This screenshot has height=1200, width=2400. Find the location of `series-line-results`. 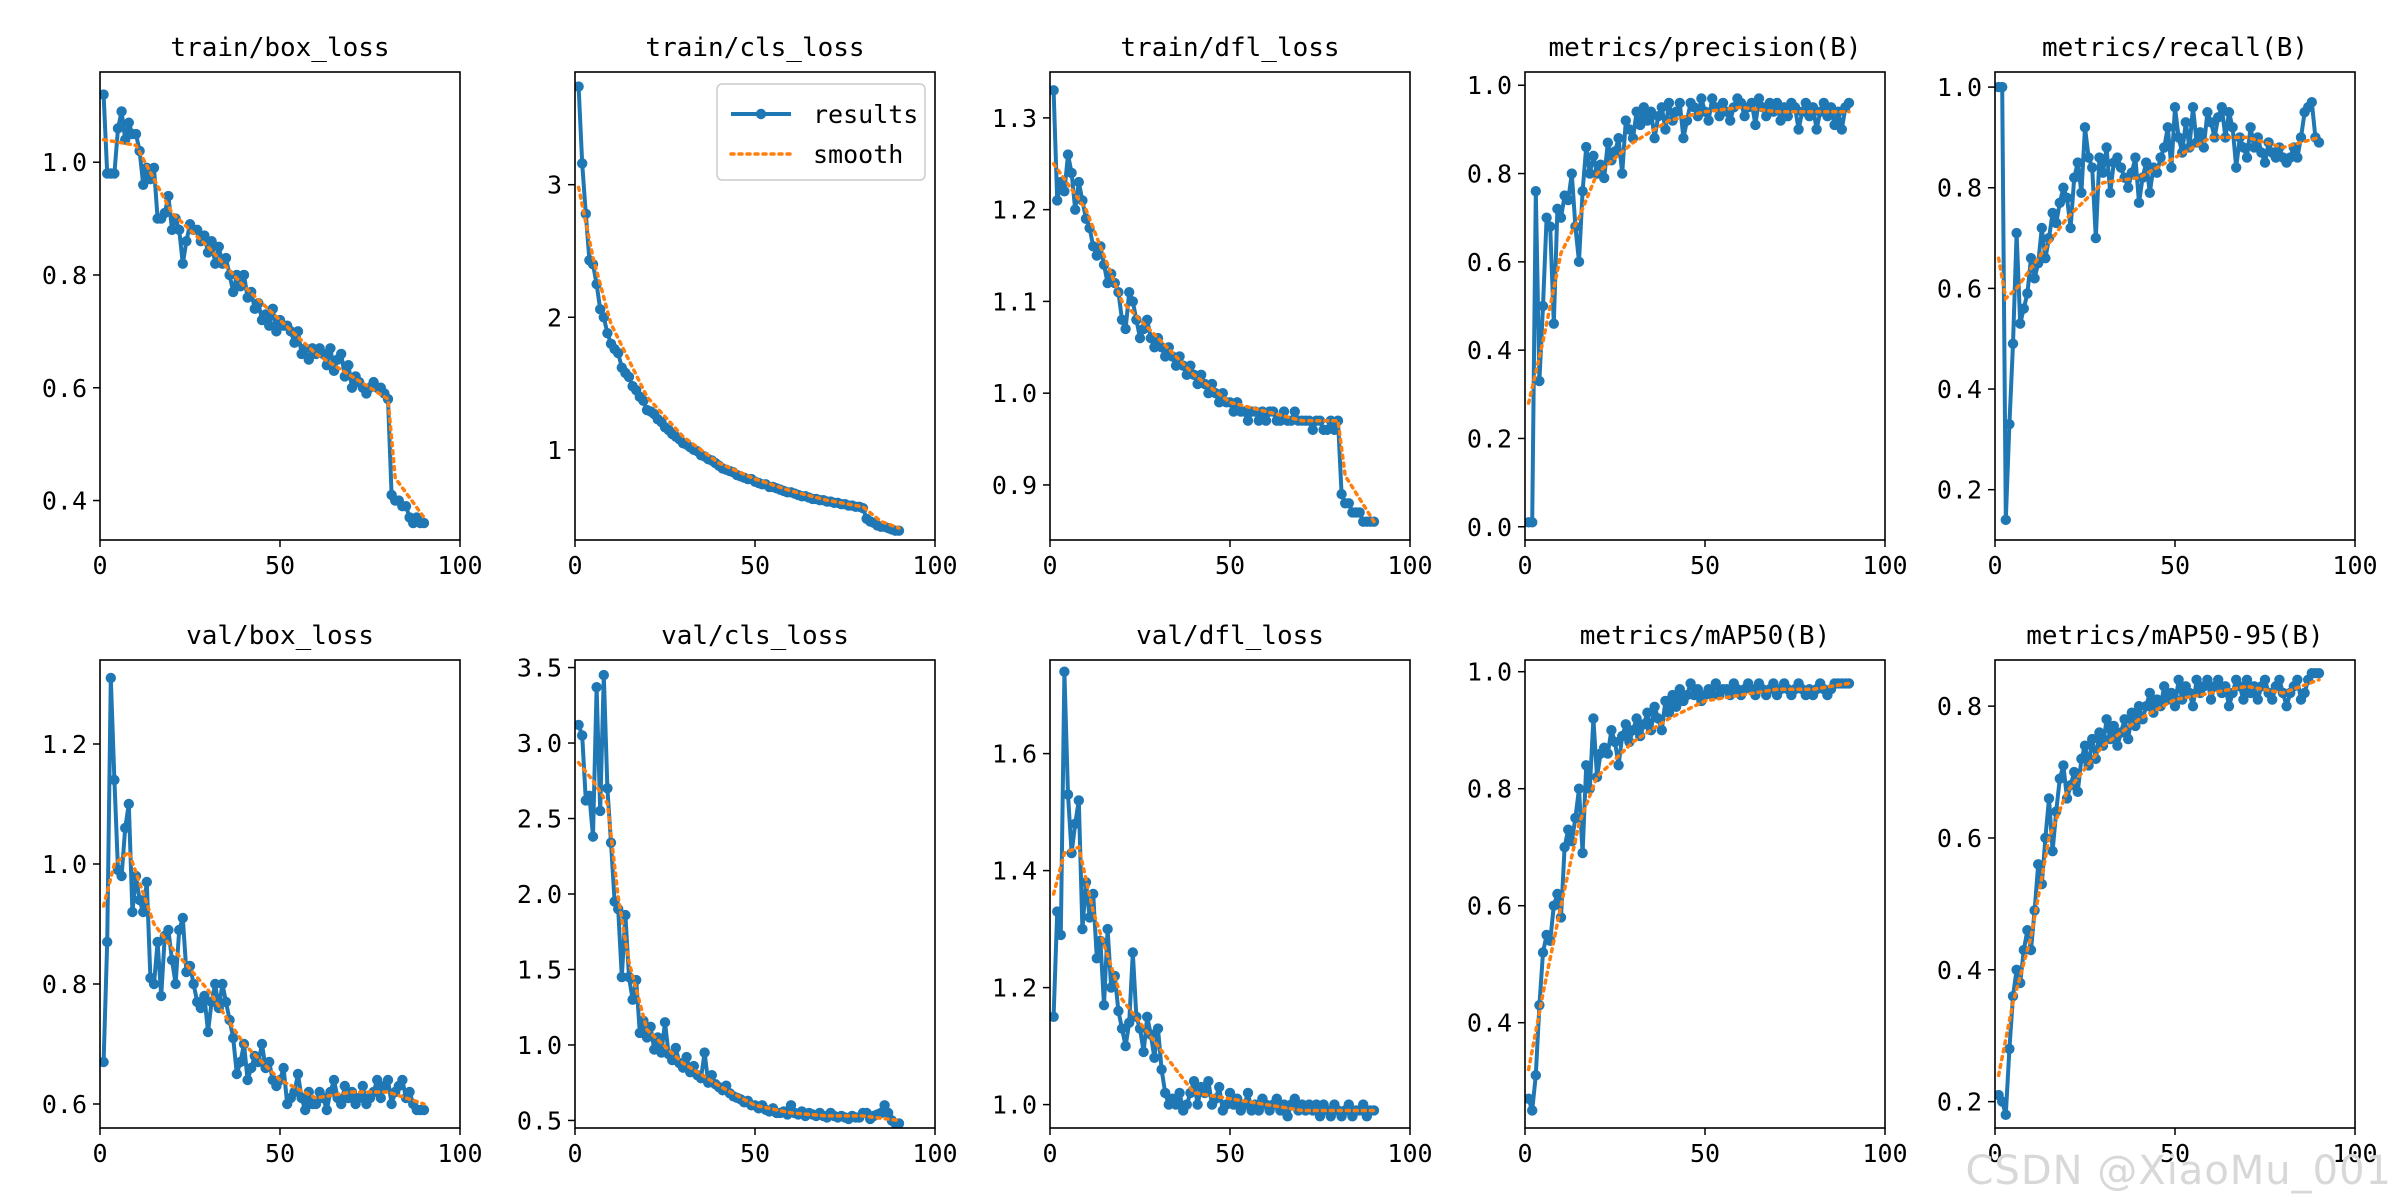

series-line-results is located at coordinates (1689, 310).